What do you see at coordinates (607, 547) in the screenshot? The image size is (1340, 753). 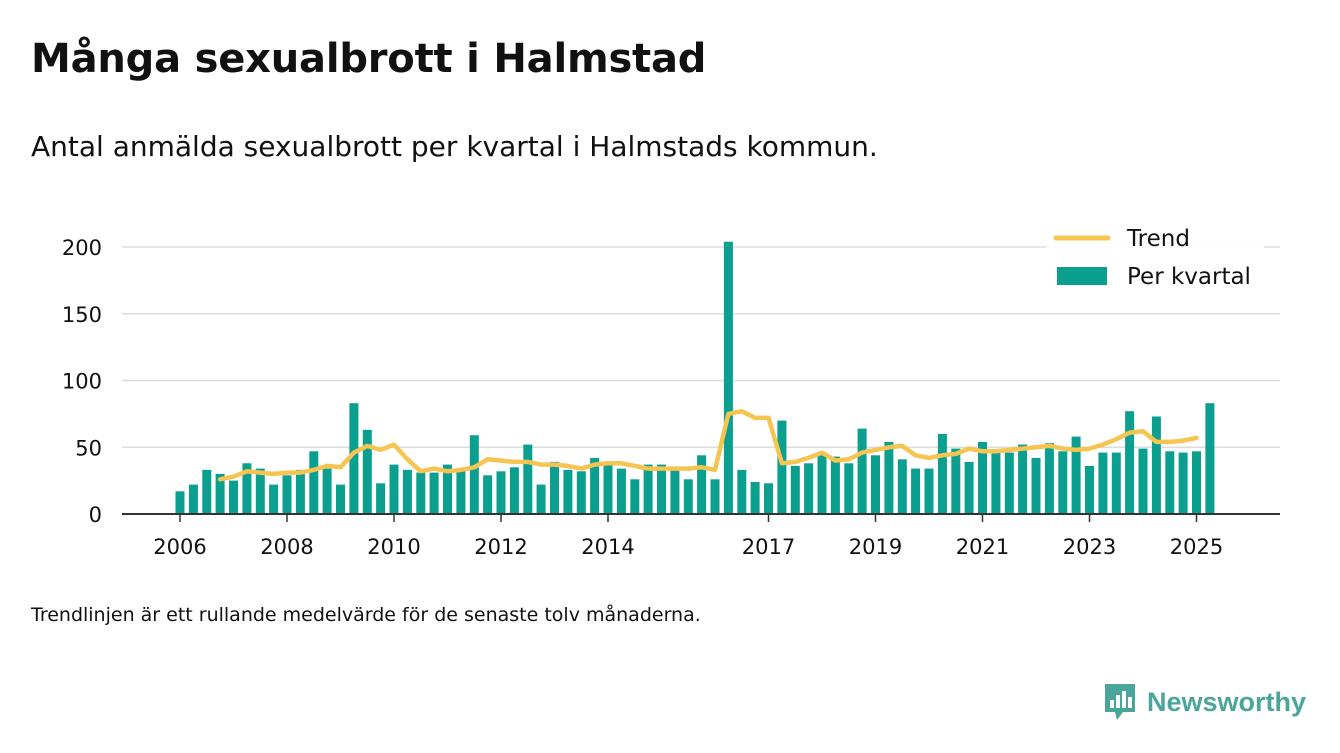 I see `x-tick-label: 2014` at bounding box center [607, 547].